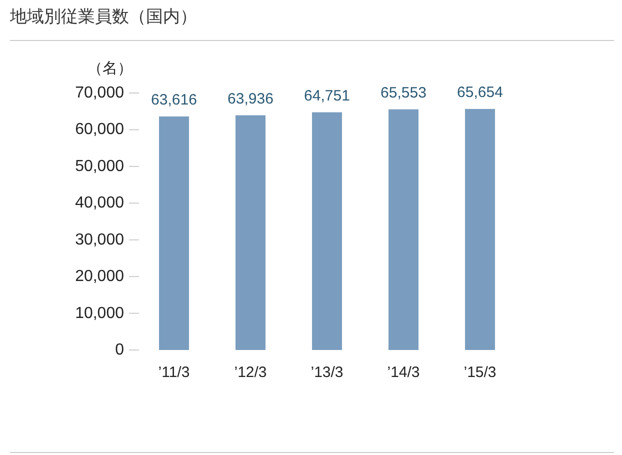 The height and width of the screenshot is (455, 622). Describe the element at coordinates (174, 99) in the screenshot. I see `data-label: 63,616` at that location.